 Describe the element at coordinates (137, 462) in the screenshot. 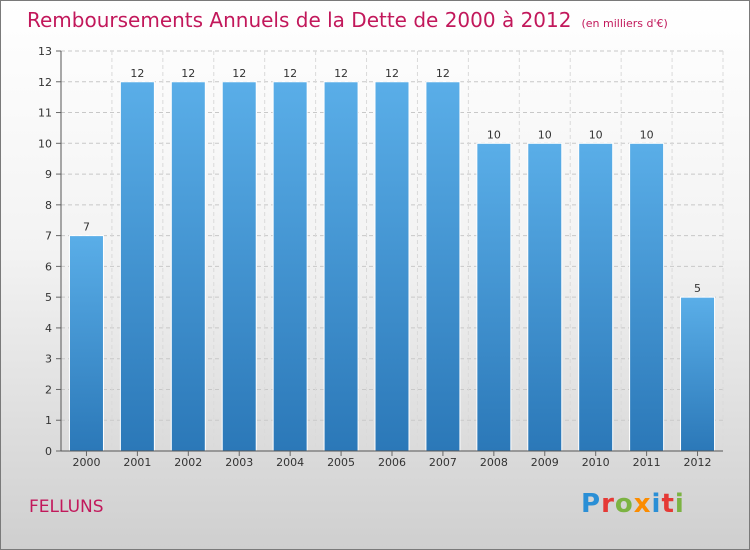

I see `x-tick-label: 2001` at that location.